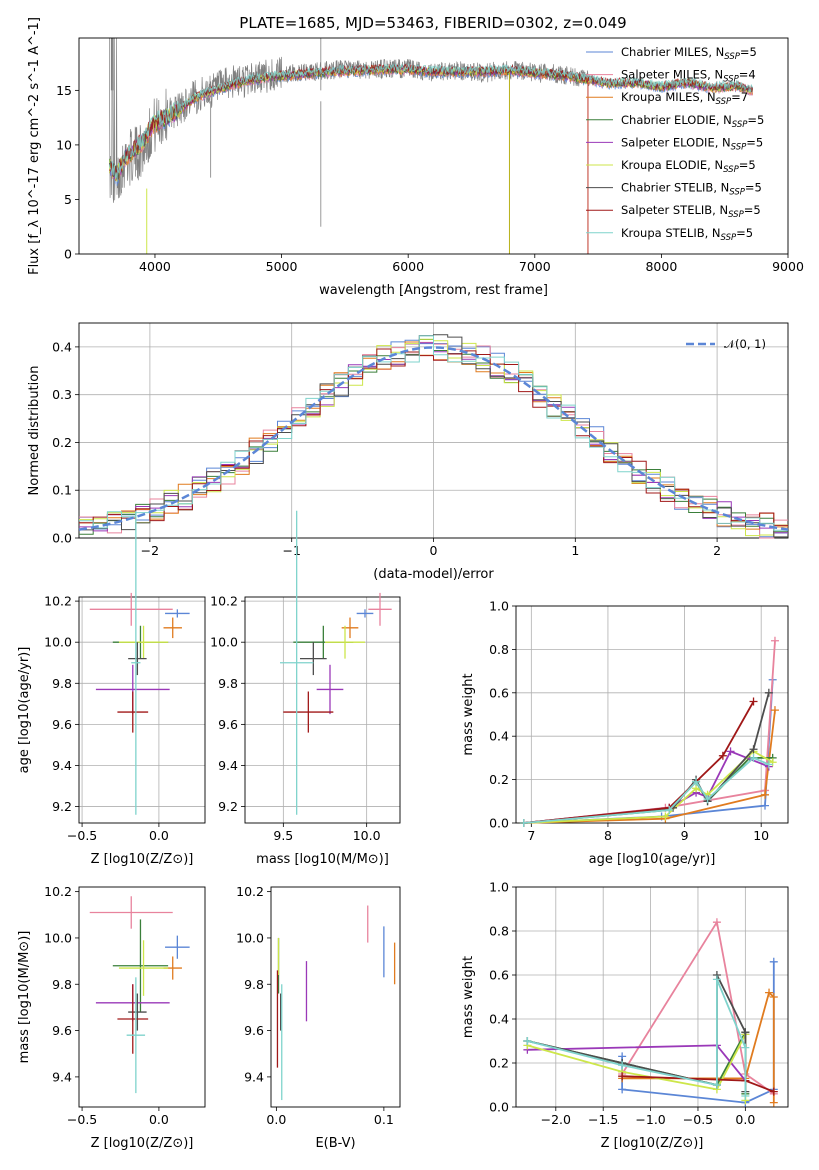 The image size is (819, 1170). I want to click on spectrum-xtick-label: 5000, so click(282, 266).